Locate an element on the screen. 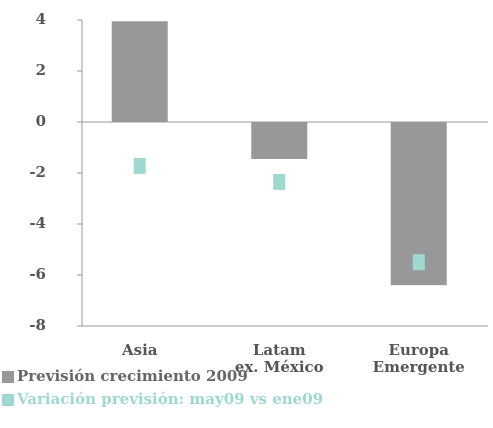  y-tick-label: -2 is located at coordinates (37, 172).